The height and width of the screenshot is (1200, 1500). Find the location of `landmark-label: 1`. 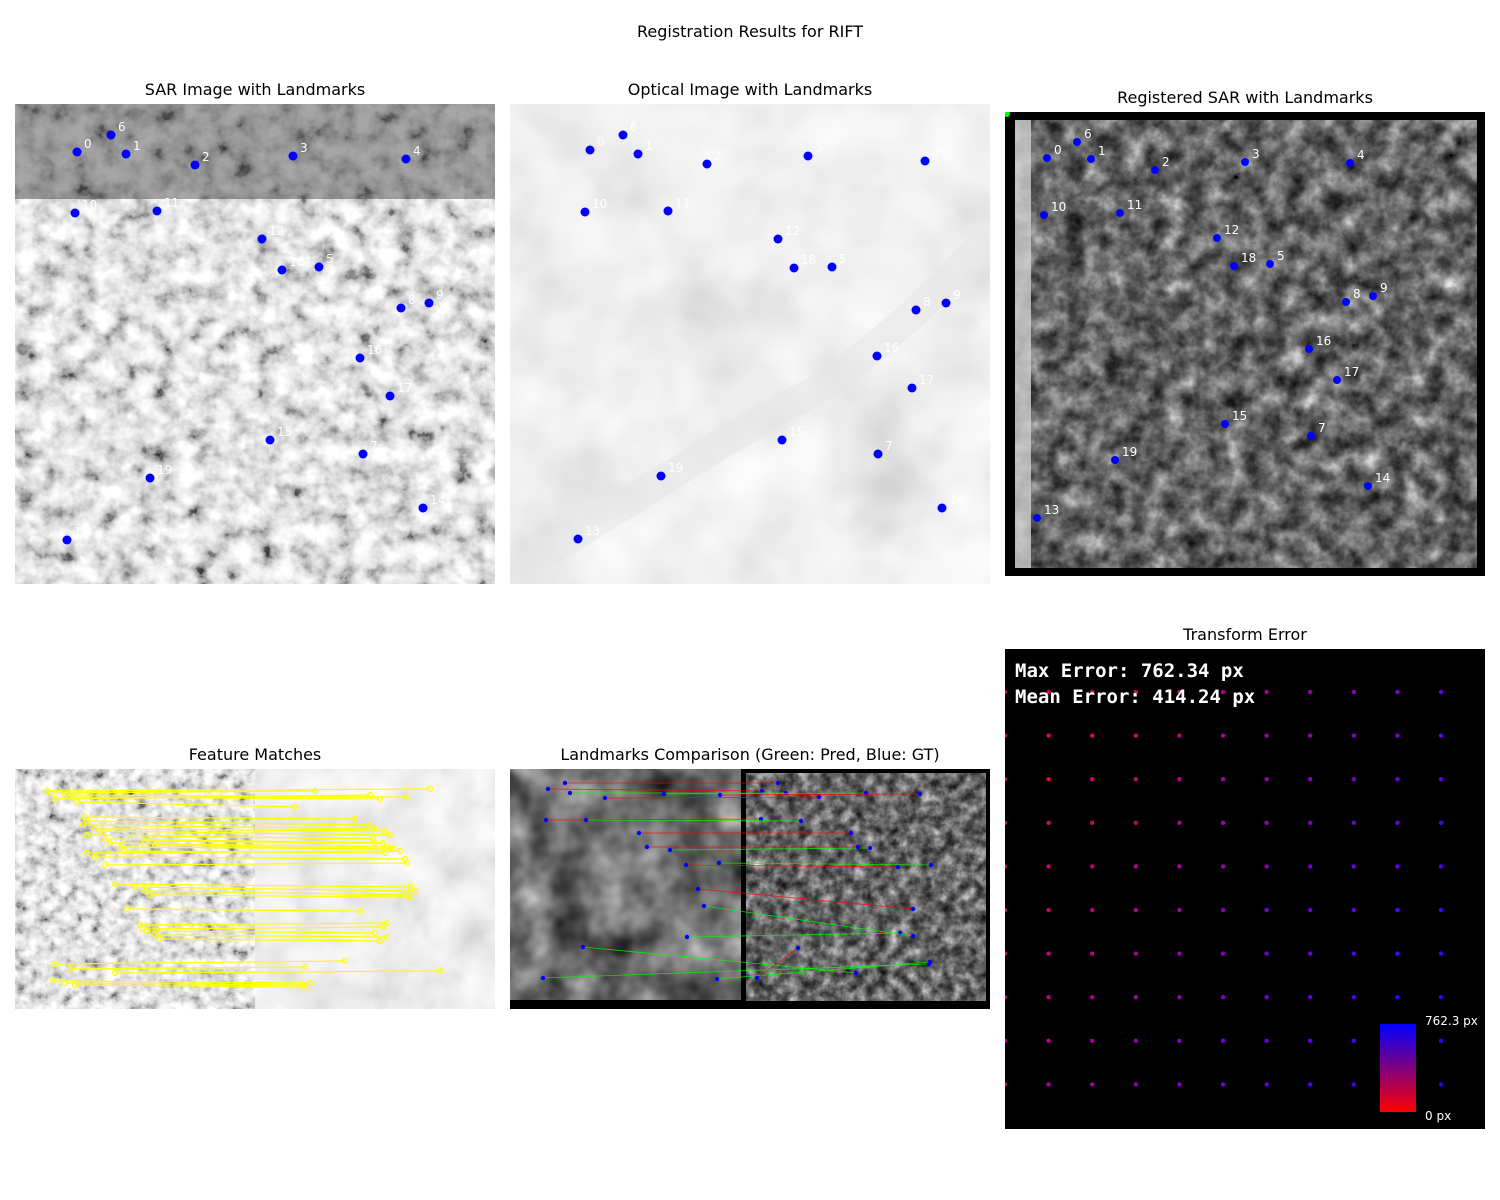

landmark-label: 1 is located at coordinates (137, 146).